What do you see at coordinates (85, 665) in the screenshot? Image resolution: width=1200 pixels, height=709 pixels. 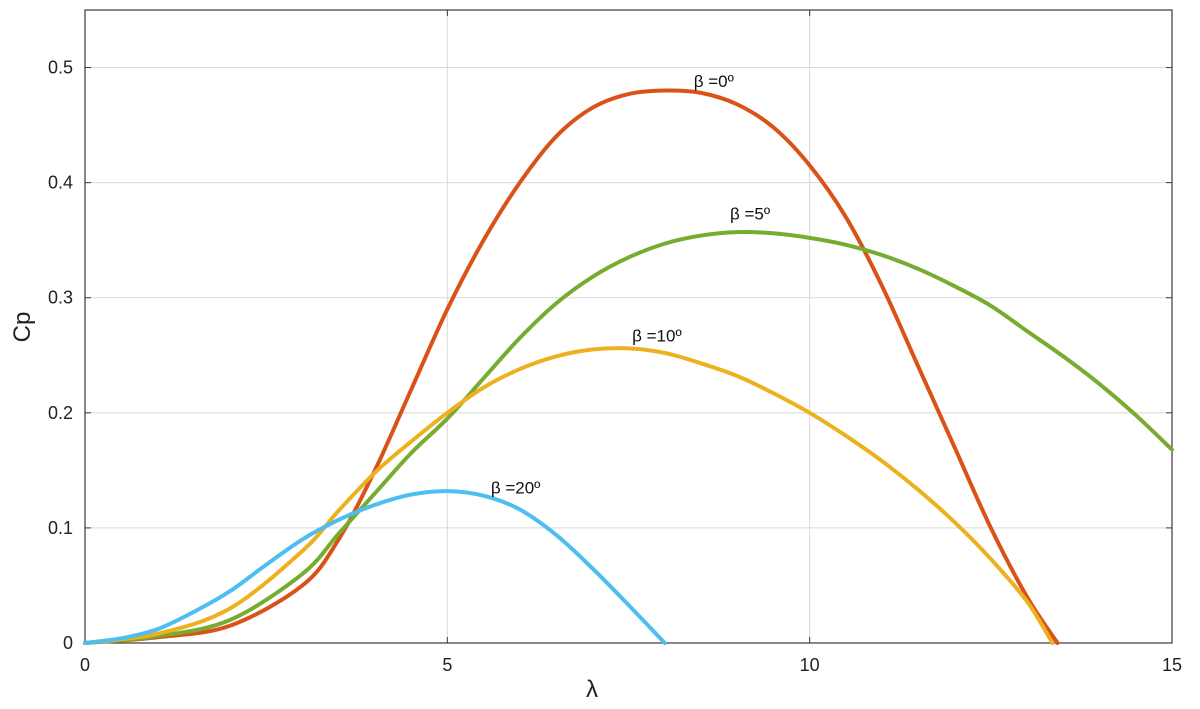 I see `x-tick-label: 0` at bounding box center [85, 665].